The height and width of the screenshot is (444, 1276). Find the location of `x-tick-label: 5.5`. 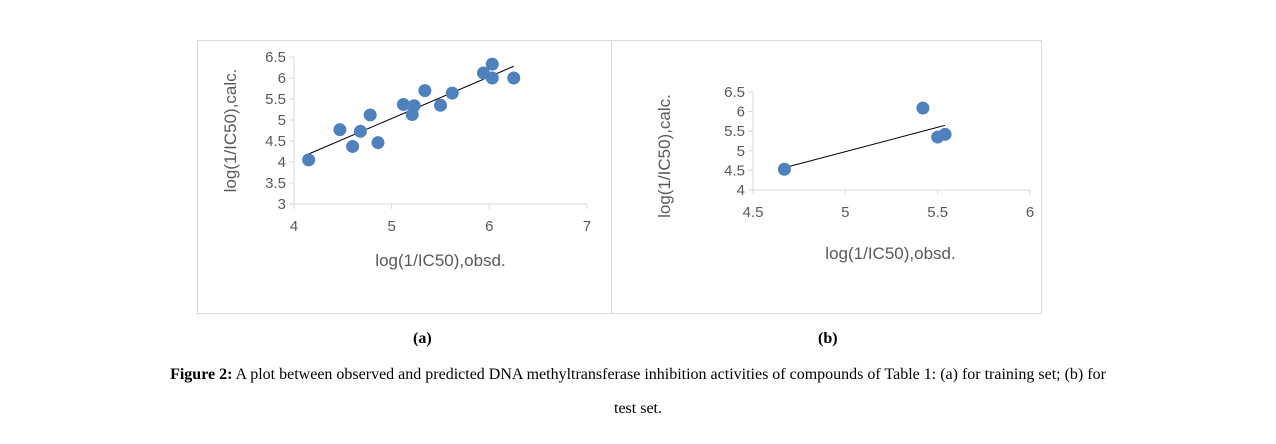

x-tick-label: 5.5 is located at coordinates (937, 212).